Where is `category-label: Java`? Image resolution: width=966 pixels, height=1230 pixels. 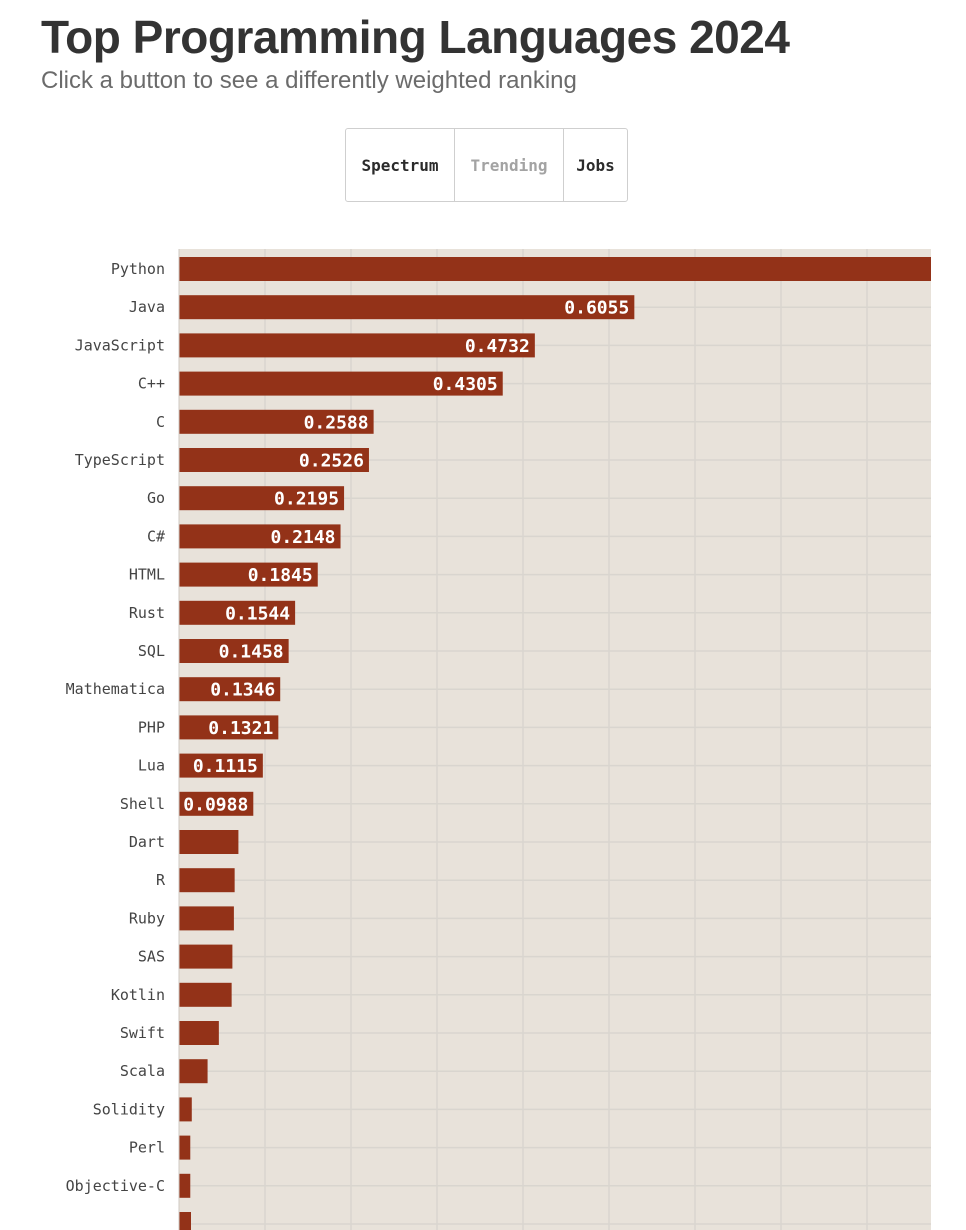
category-label: Java is located at coordinates (147, 307).